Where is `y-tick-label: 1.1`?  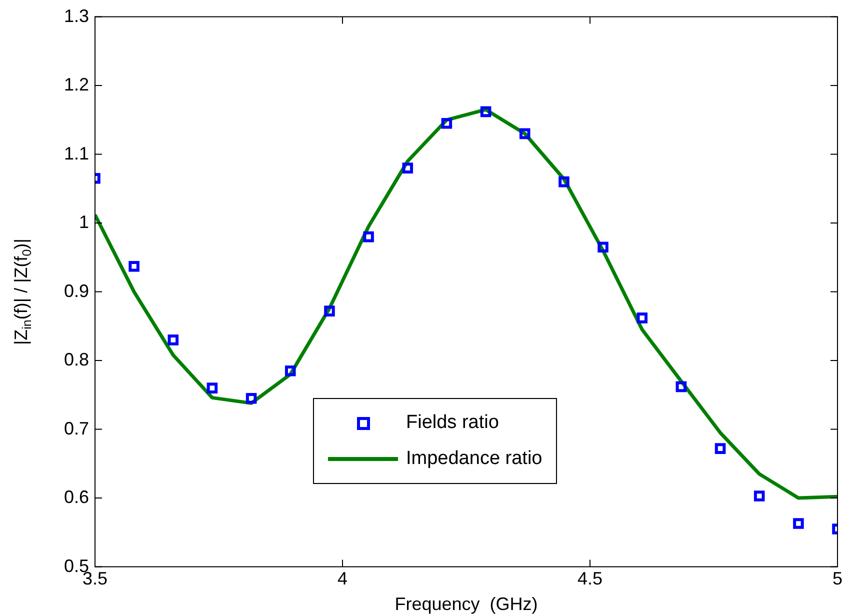
y-tick-label: 1.1 is located at coordinates (76, 153).